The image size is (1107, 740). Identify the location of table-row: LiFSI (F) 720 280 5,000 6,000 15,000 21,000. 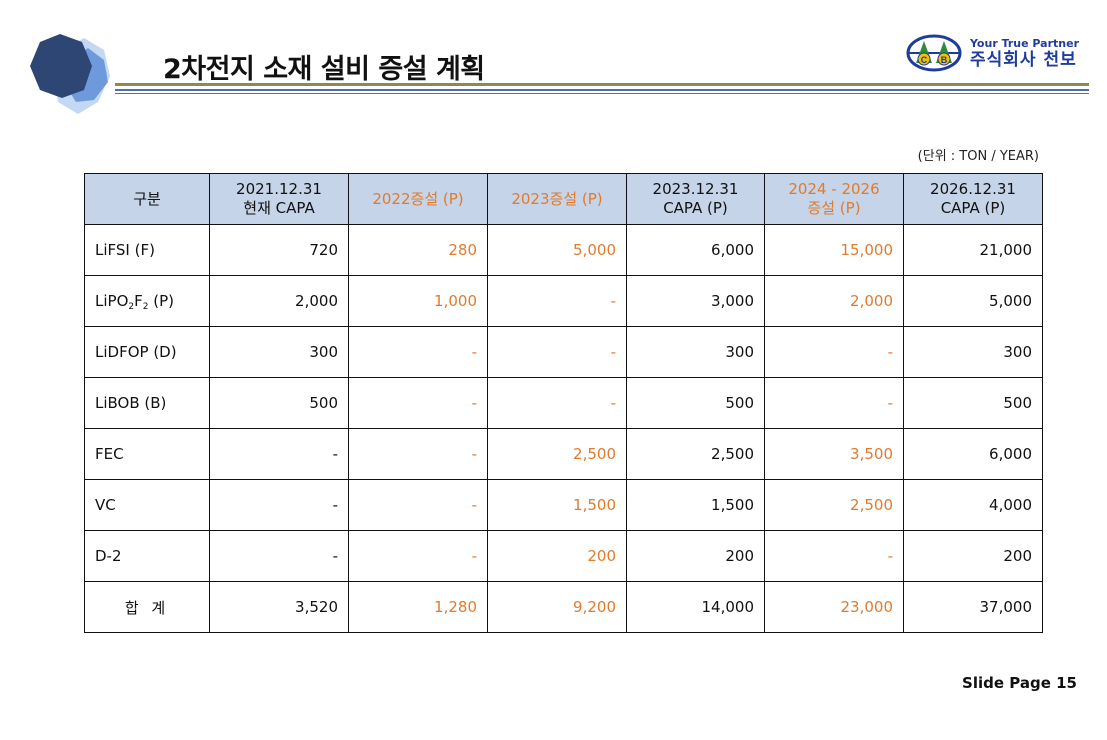
(563, 250).